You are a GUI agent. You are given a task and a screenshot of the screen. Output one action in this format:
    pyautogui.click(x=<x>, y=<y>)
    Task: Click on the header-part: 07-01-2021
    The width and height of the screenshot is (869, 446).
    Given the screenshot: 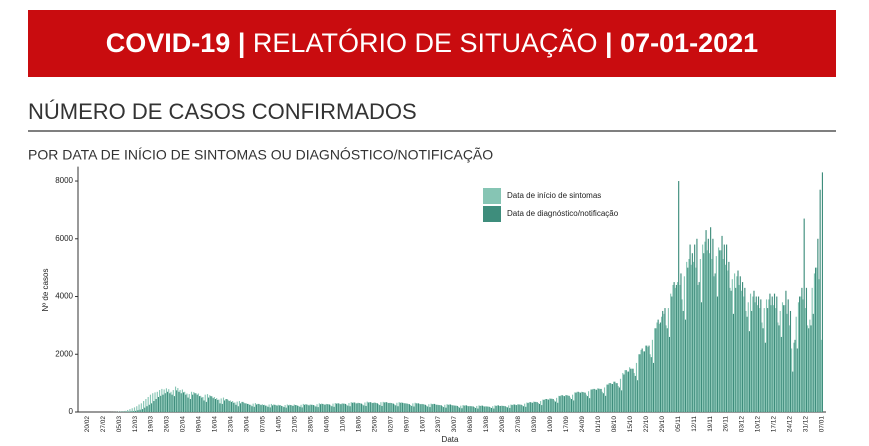 What is the action you would take?
    pyautogui.click(x=689, y=43)
    